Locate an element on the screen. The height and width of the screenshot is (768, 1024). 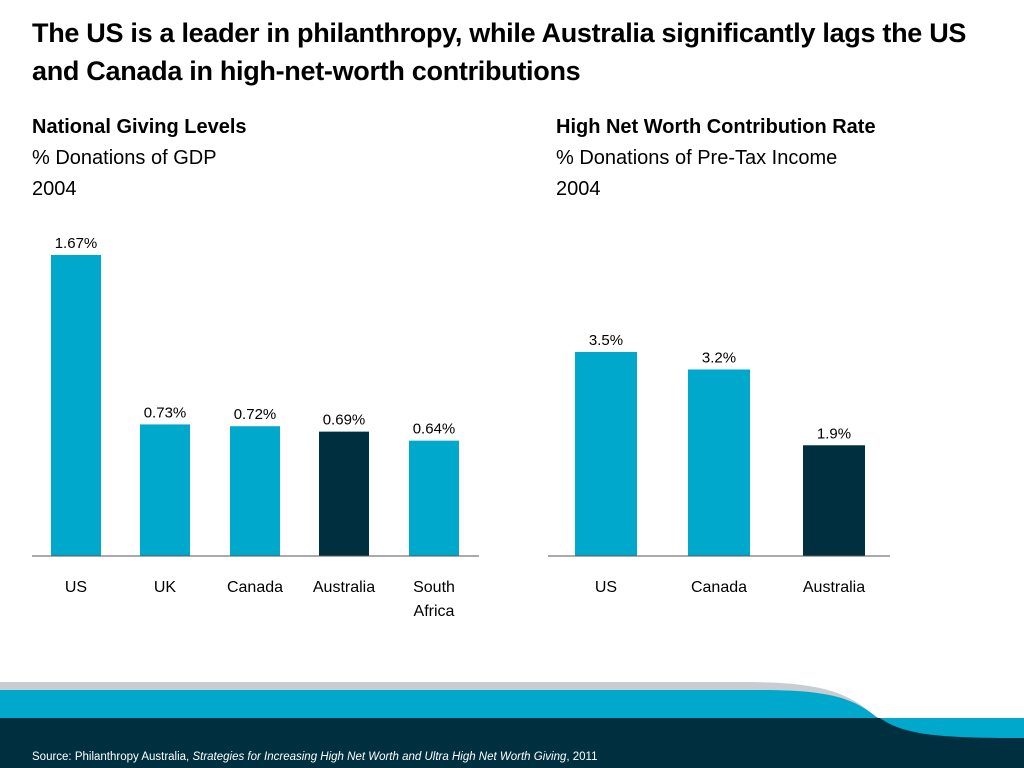
chart-1-data-label-uk: 0.73% is located at coordinates (165, 412).